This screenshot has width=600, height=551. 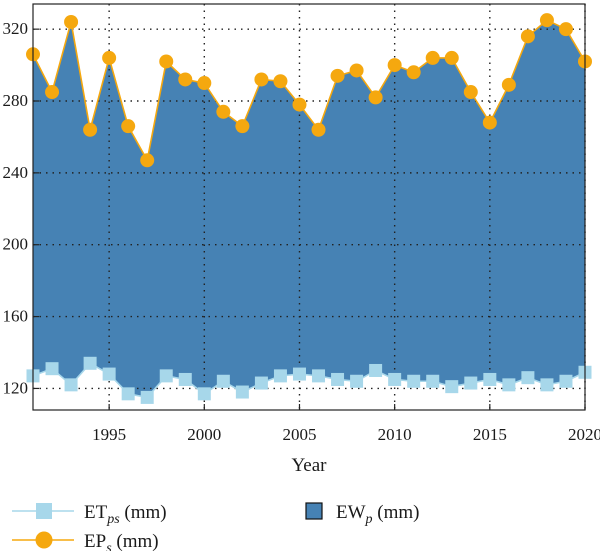 I want to click on x-tick-label: 2020, so click(x=584, y=434).